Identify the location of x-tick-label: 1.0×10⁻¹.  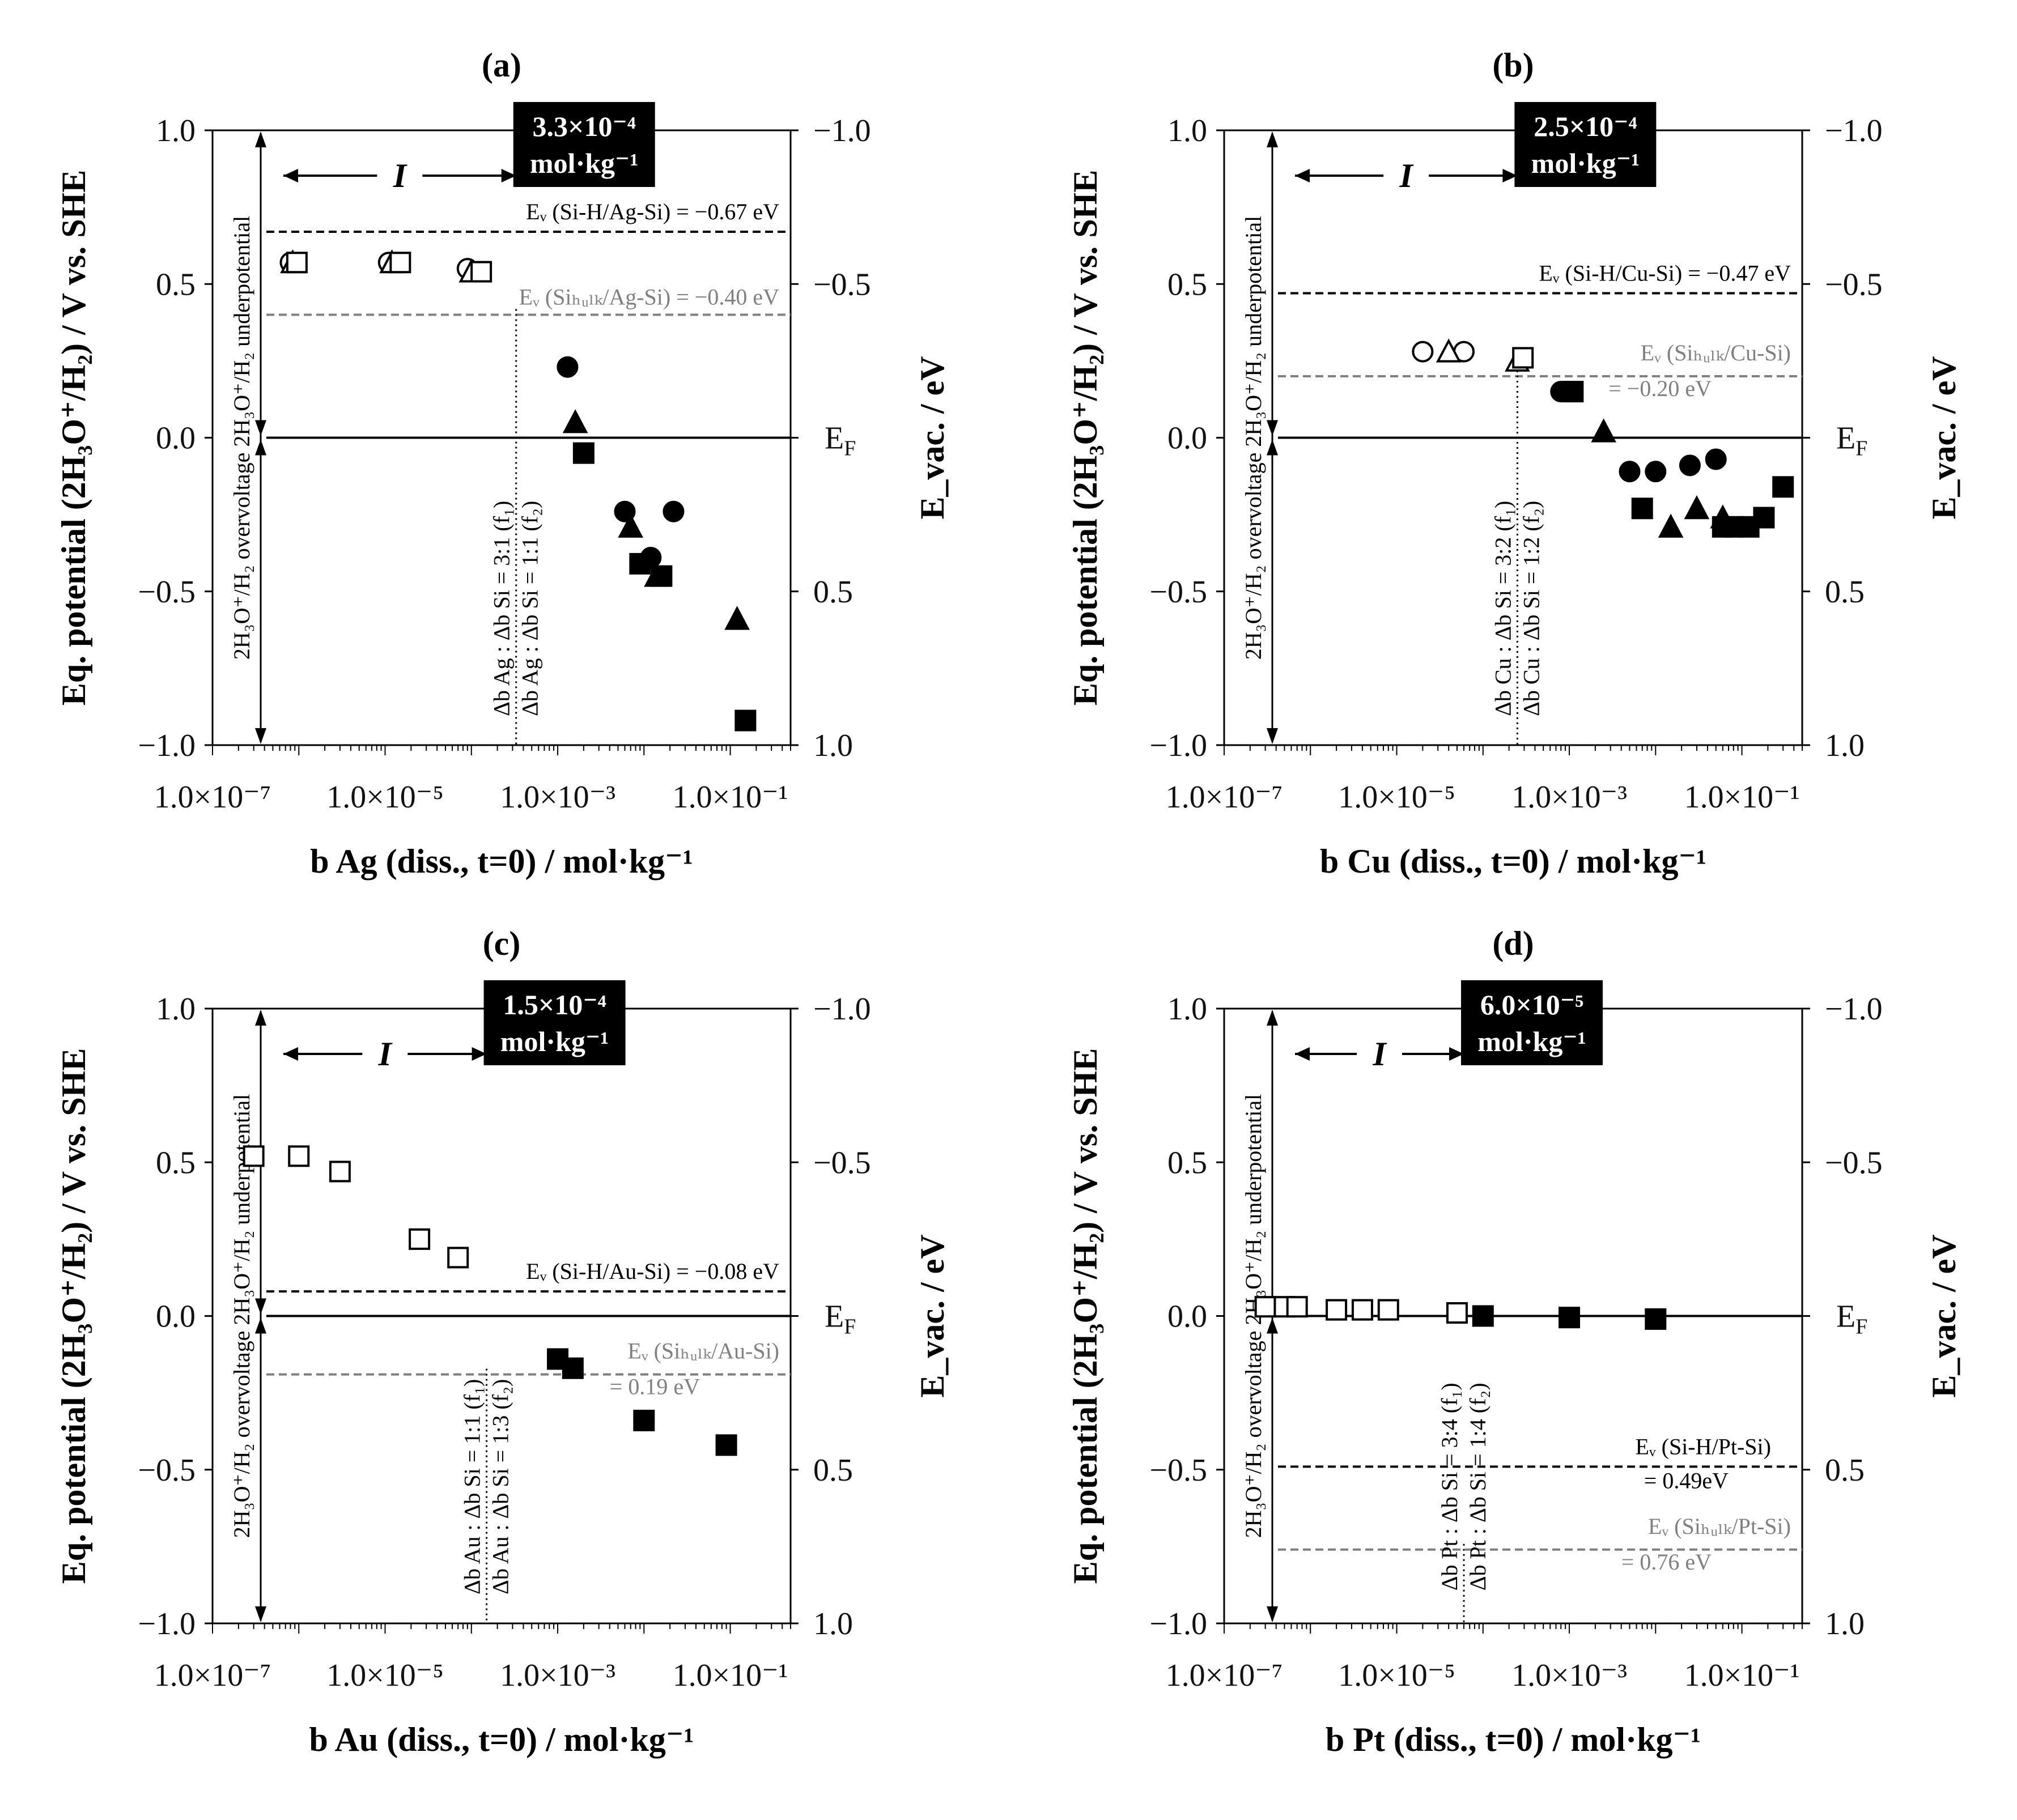
(1742, 797).